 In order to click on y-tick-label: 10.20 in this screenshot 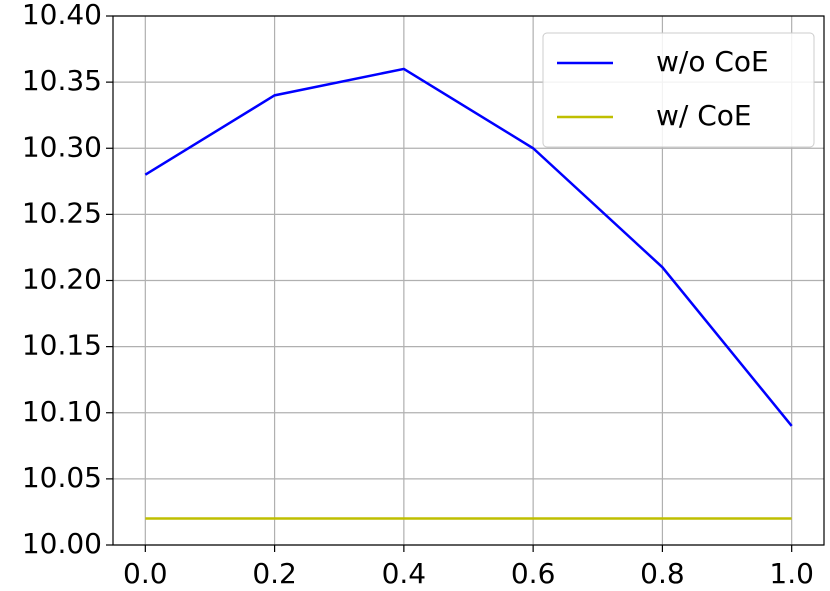, I will do `click(62, 279)`.